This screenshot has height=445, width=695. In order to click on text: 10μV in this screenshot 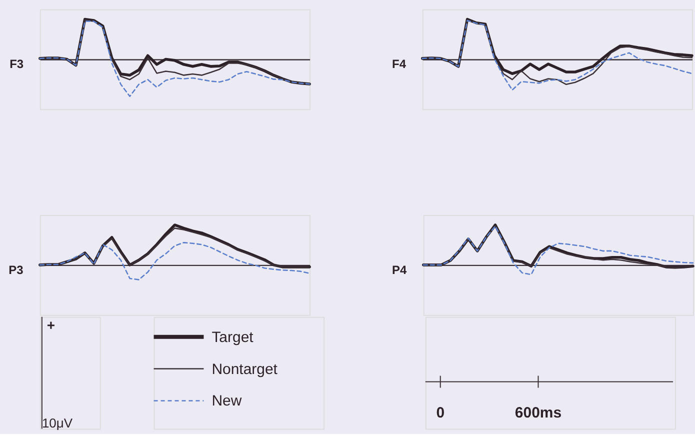, I will do `click(57, 423)`.